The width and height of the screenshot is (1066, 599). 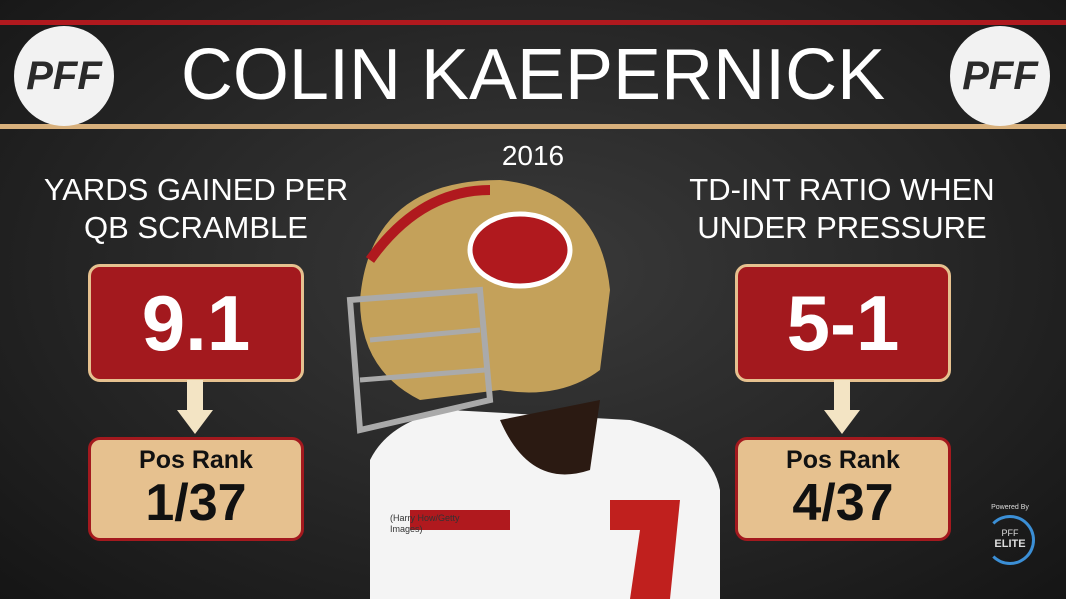 What do you see at coordinates (1010, 507) in the screenshot?
I see `badge-powered: Powered By` at bounding box center [1010, 507].